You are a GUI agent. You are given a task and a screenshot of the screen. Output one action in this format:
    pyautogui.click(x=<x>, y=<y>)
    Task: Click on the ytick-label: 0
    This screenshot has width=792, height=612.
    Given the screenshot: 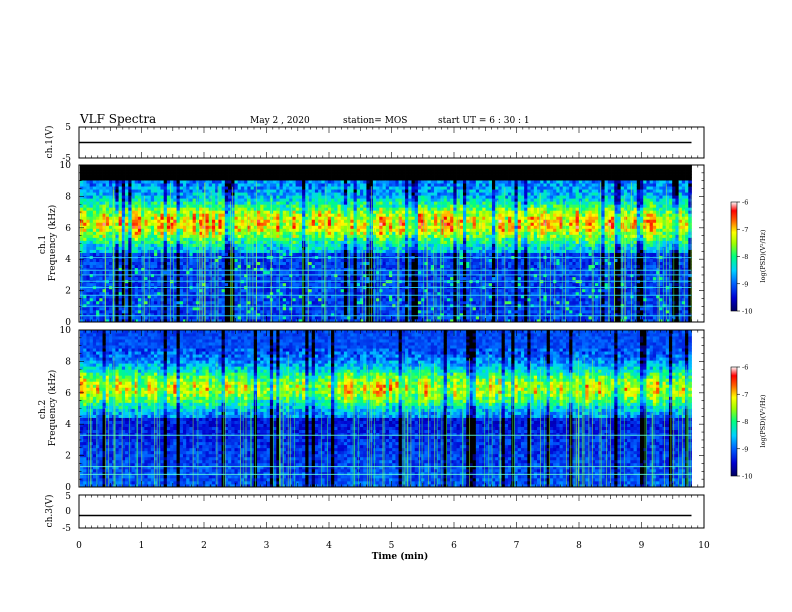 What is the action you would take?
    pyautogui.click(x=68, y=512)
    